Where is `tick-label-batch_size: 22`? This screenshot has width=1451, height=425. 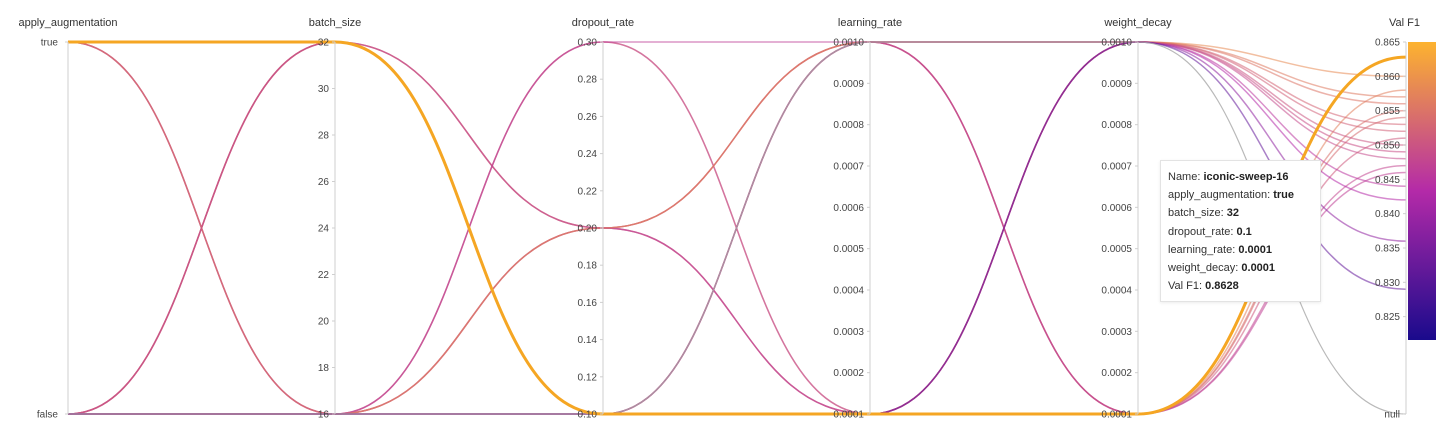
tick-label-batch_size: 22 is located at coordinates (324, 275).